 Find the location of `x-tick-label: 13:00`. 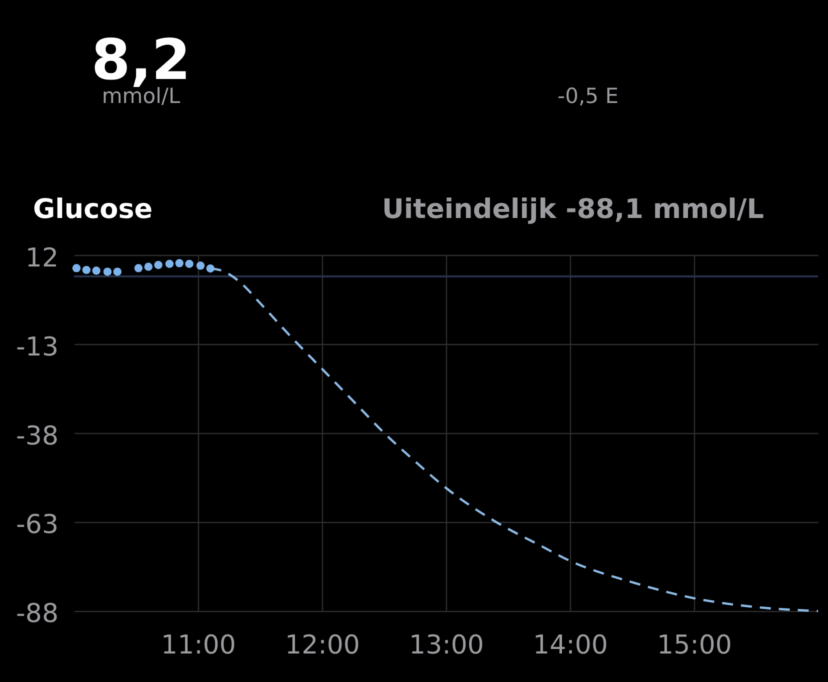

x-tick-label: 13:00 is located at coordinates (446, 645).